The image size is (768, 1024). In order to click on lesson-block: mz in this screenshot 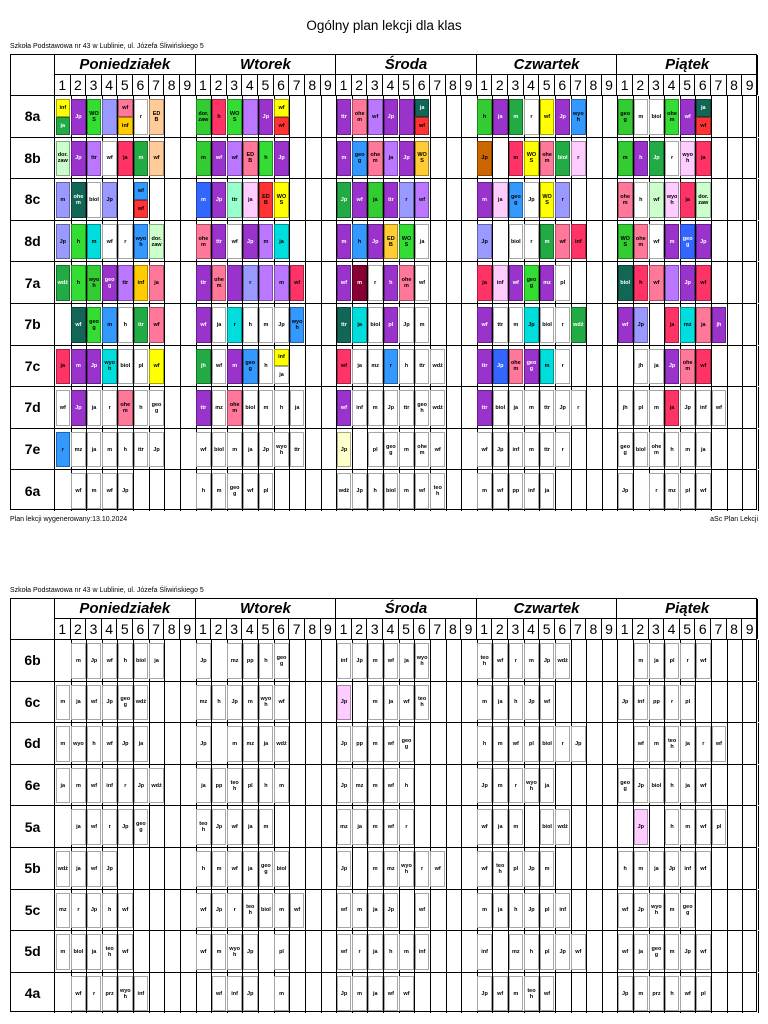, I will do `click(250, 744)`.